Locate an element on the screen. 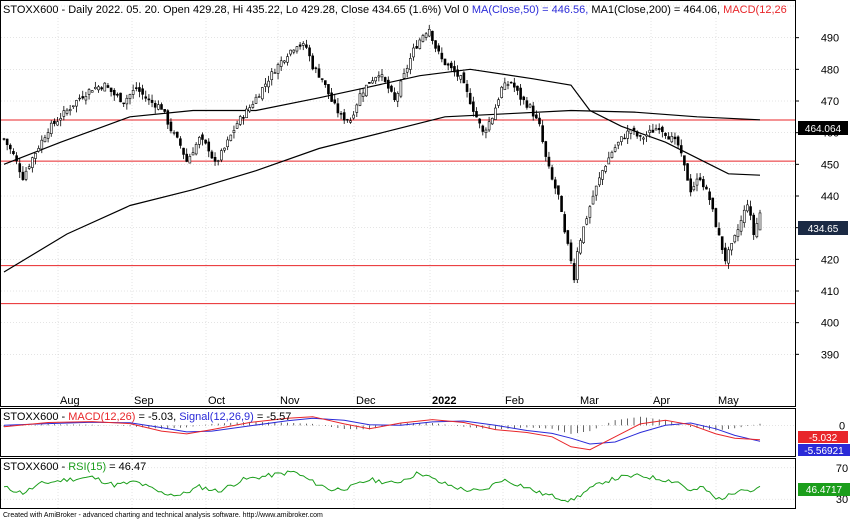 This screenshot has height=520, width=850. month-tick-label: Nov is located at coordinates (290, 401).